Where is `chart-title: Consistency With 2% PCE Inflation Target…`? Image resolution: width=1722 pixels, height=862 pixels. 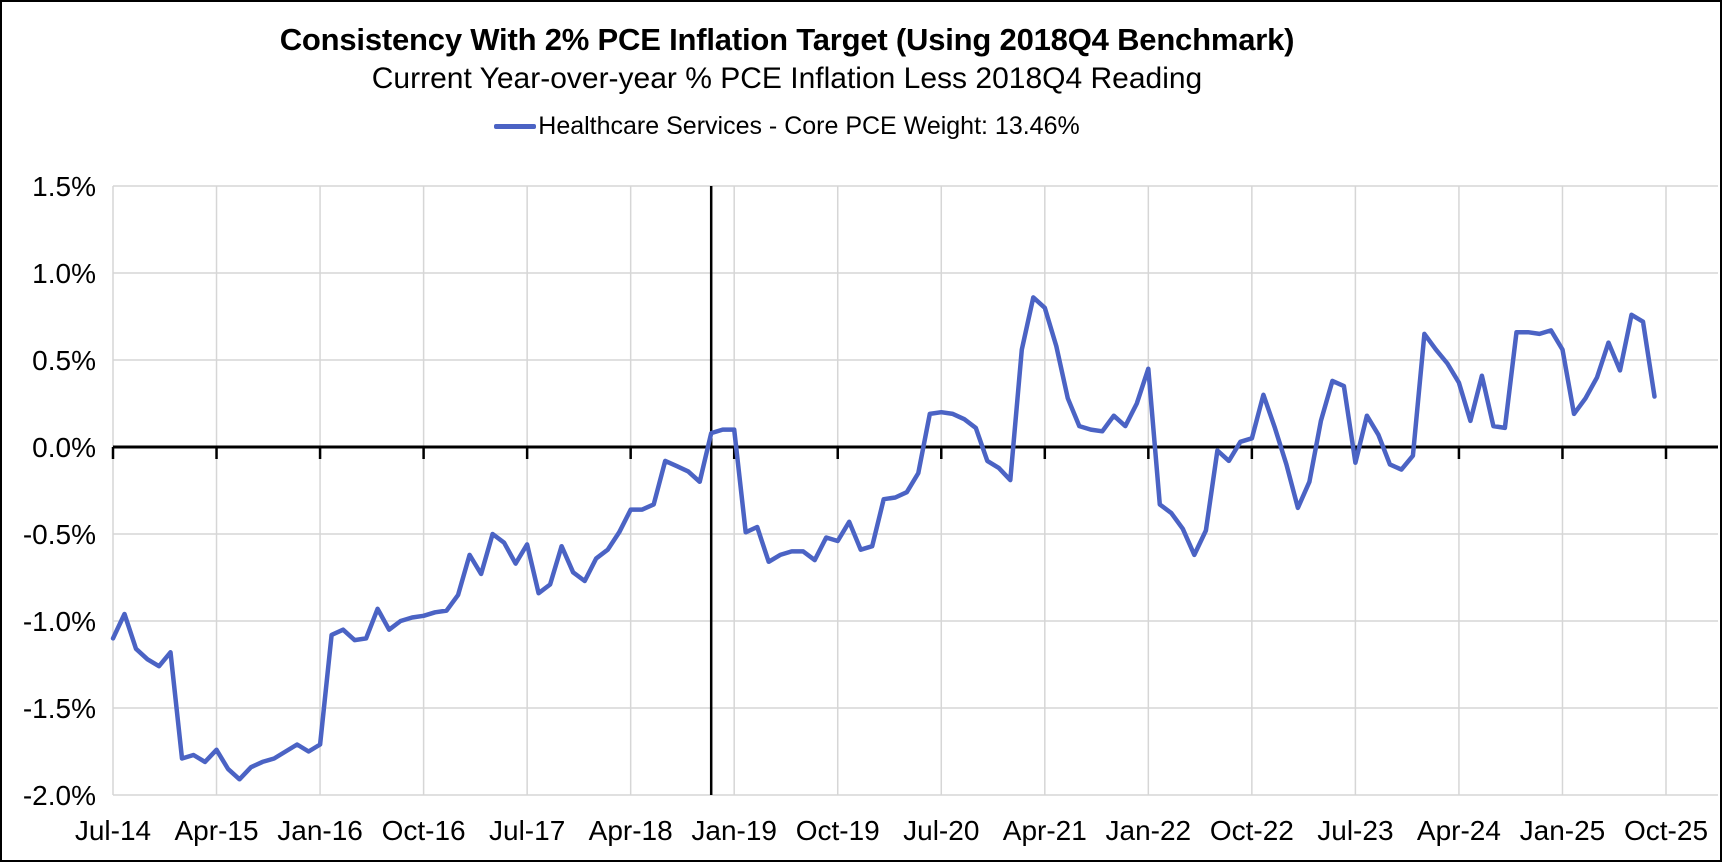 chart-title: Consistency With 2% PCE Inflation Target… is located at coordinates (787, 39).